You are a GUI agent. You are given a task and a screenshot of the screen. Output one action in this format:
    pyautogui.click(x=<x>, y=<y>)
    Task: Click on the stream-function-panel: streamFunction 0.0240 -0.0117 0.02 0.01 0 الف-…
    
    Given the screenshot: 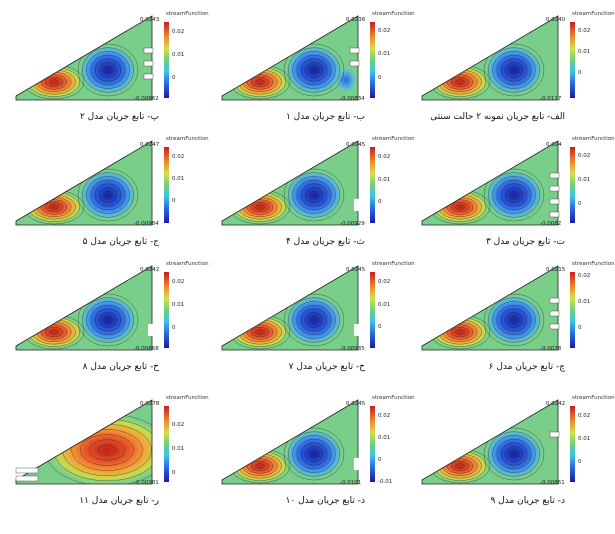 What is the action you would take?
    pyautogui.click(x=516, y=72)
    